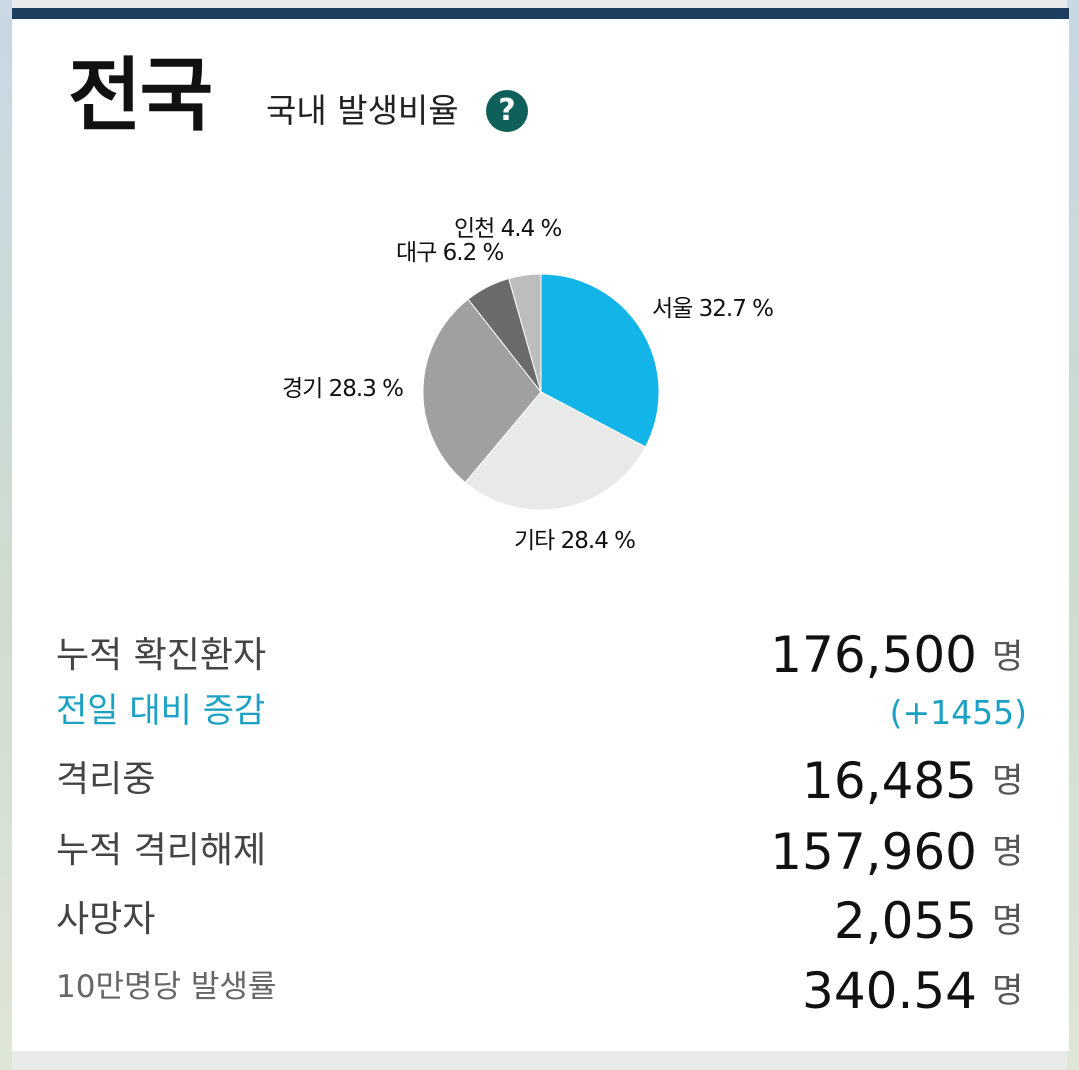 This screenshot has height=1070, width=1079. I want to click on pie-slice-기타, so click(555, 451).